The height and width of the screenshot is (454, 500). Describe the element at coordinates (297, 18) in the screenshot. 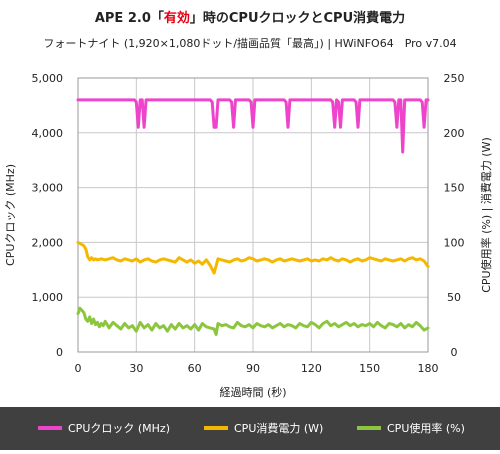

I see `chart-title-suffix: 」時のCPUクロックとCPU消費電力` at that location.